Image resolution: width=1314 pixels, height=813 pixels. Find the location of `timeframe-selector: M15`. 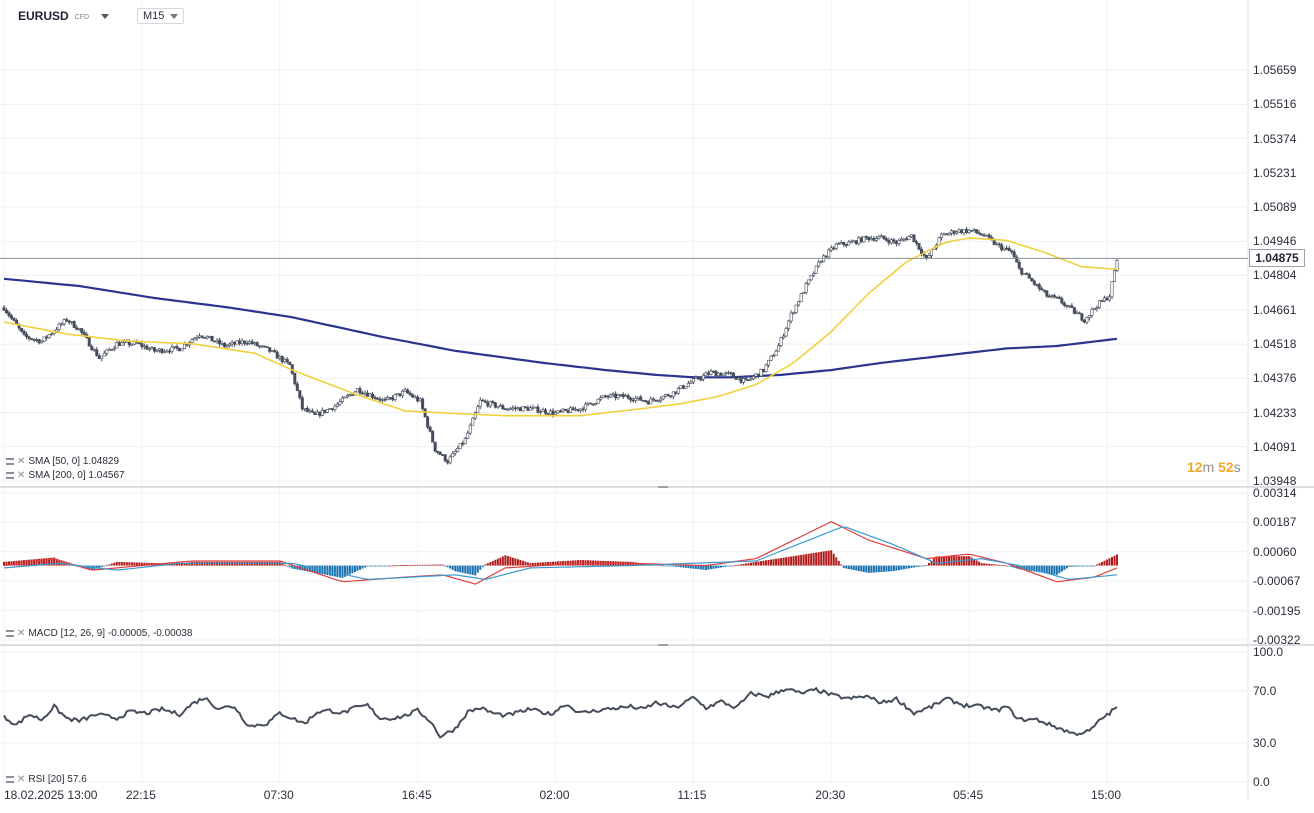

timeframe-selector: M15 is located at coordinates (161, 16).